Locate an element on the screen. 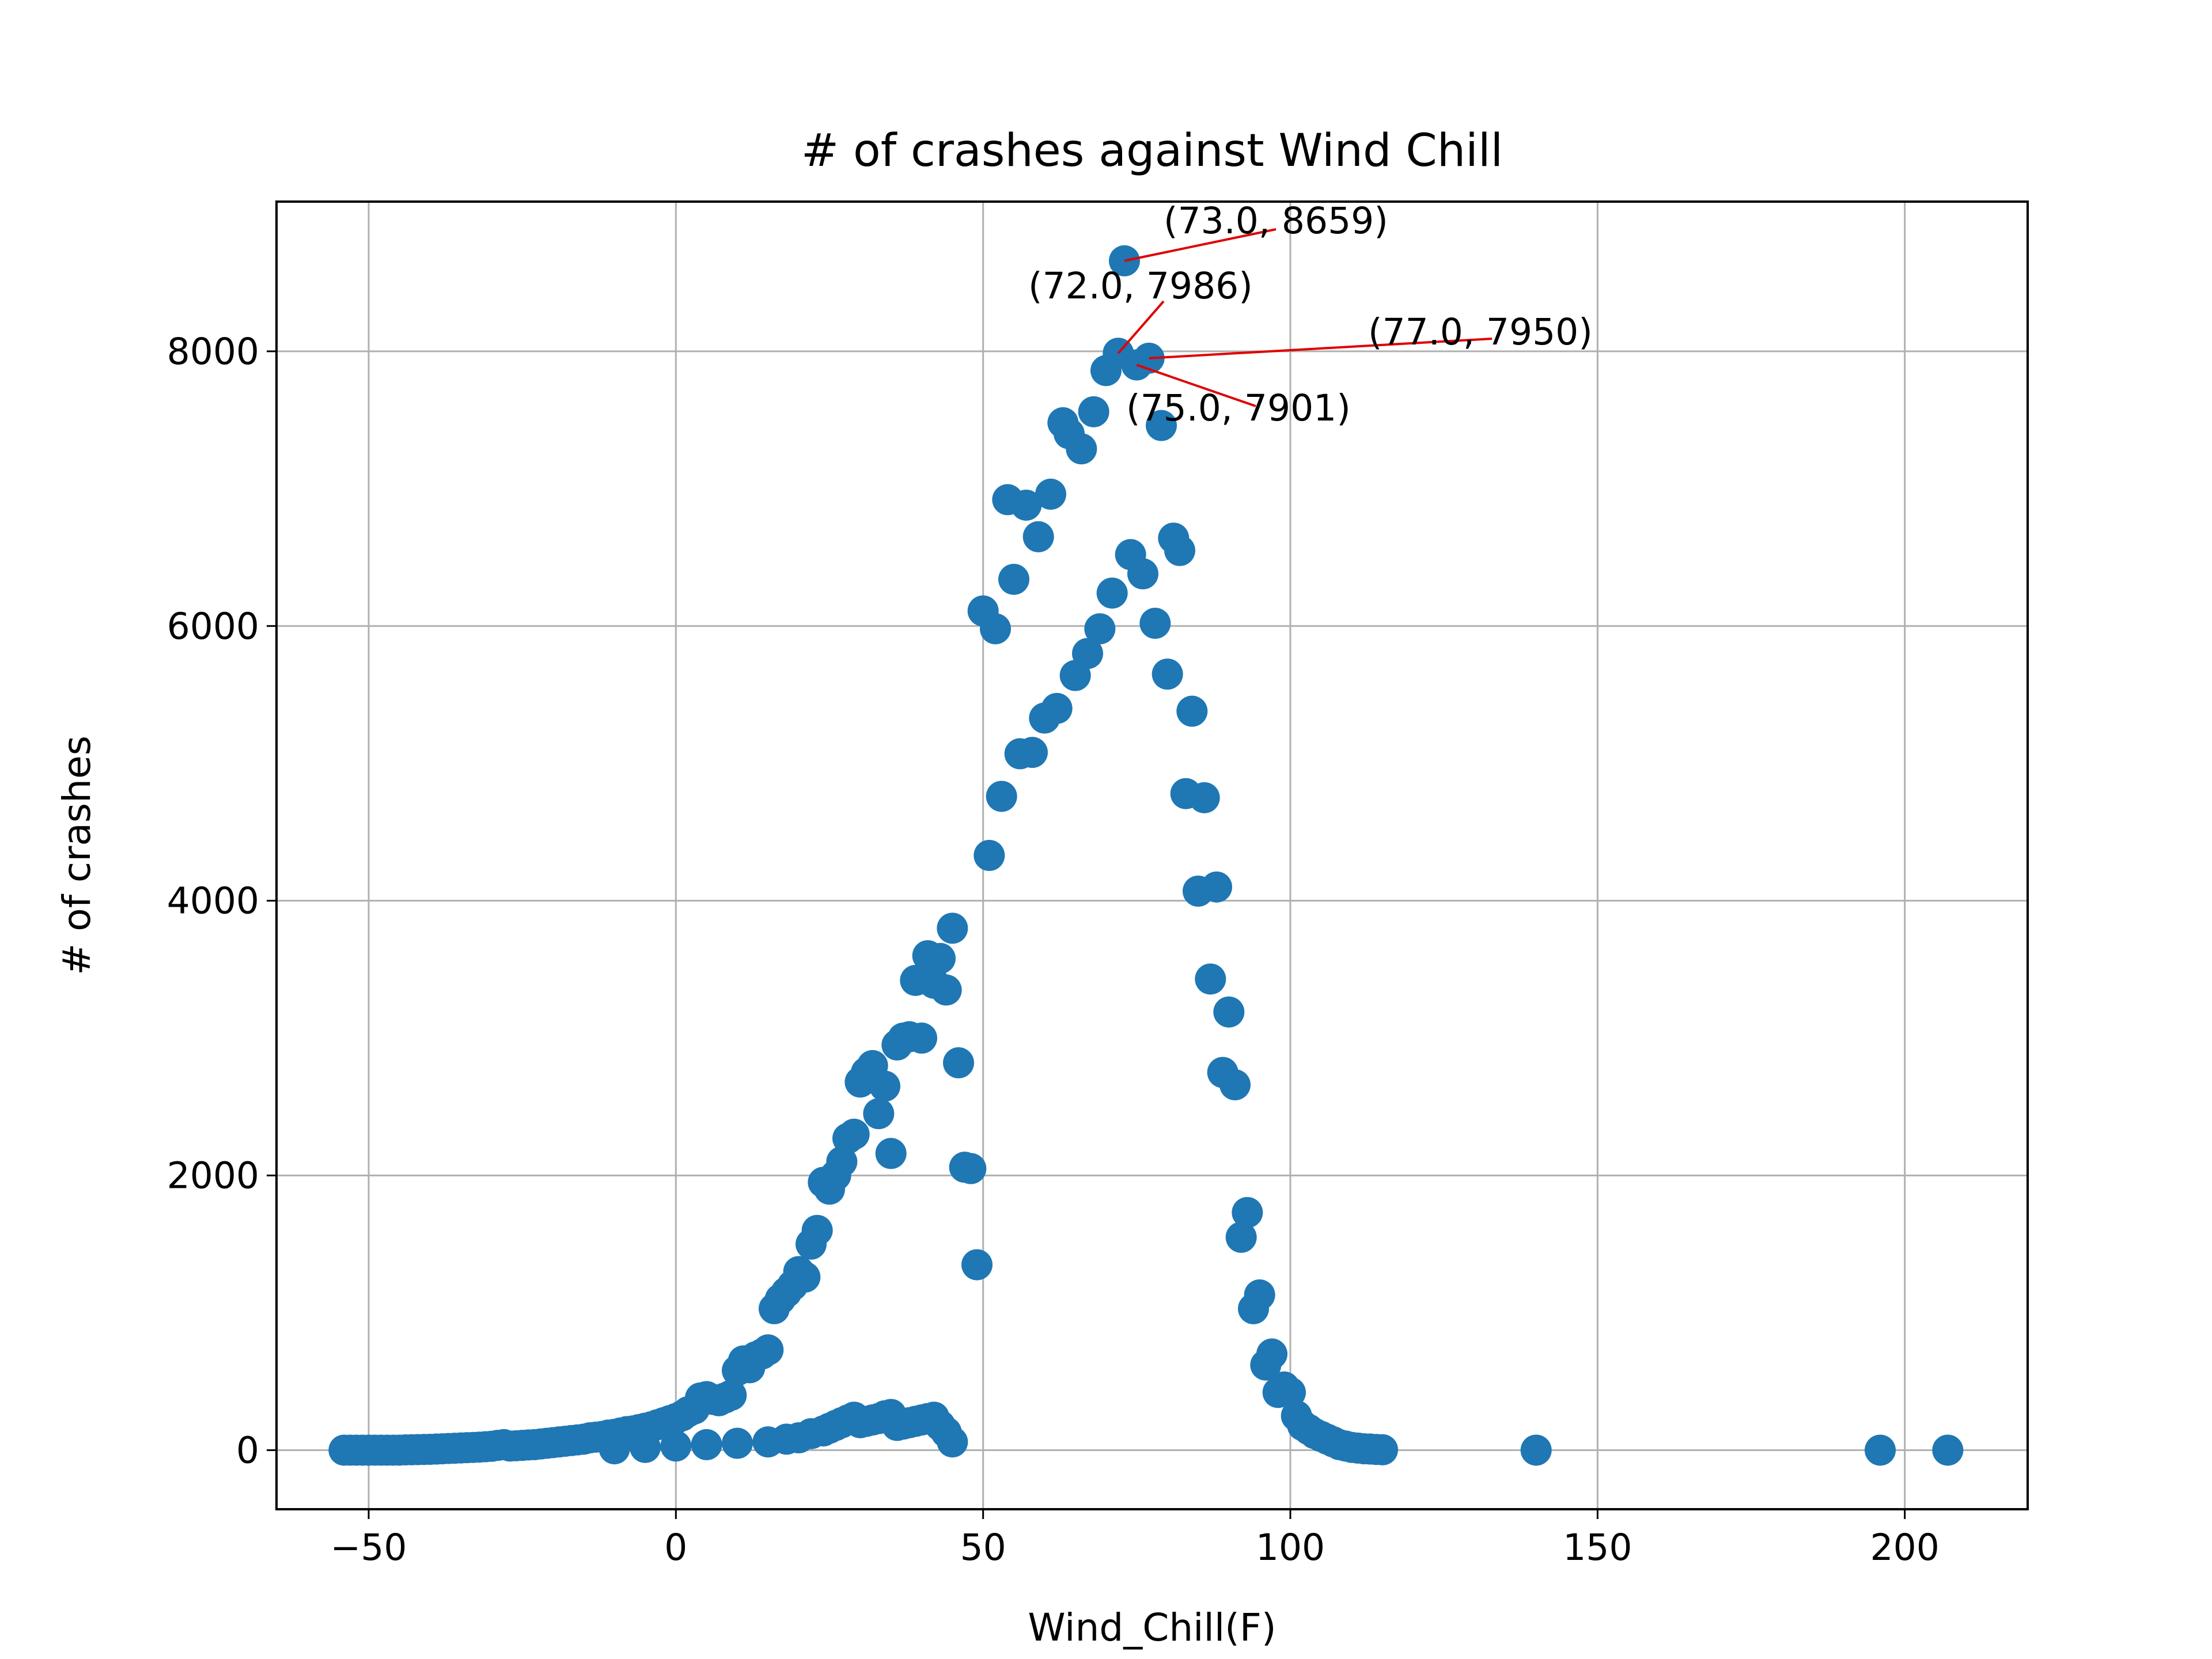 The height and width of the screenshot is (1659, 2212). x-tick-label: −50 is located at coordinates (369, 1548).